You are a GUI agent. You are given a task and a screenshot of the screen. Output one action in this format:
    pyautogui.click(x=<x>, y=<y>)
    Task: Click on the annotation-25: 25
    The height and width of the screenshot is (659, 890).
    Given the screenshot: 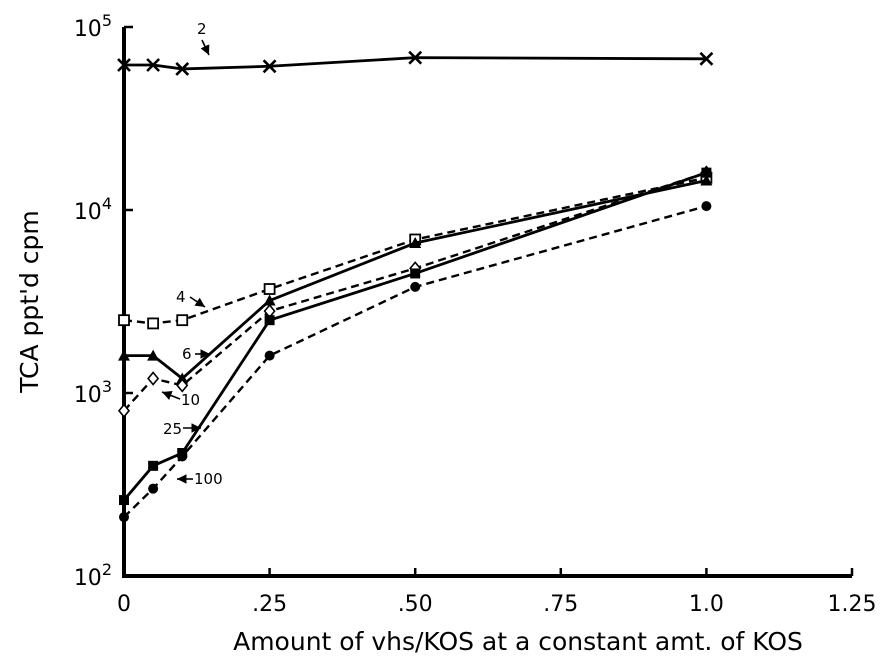 What is the action you would take?
    pyautogui.click(x=182, y=429)
    